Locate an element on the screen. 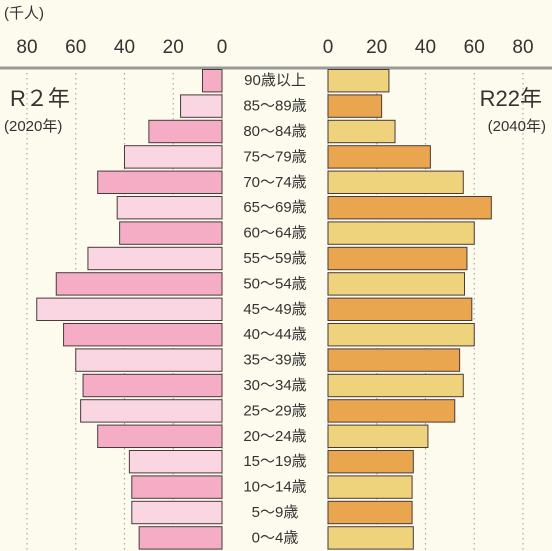  category-label: 20～24歳 is located at coordinates (274, 436).